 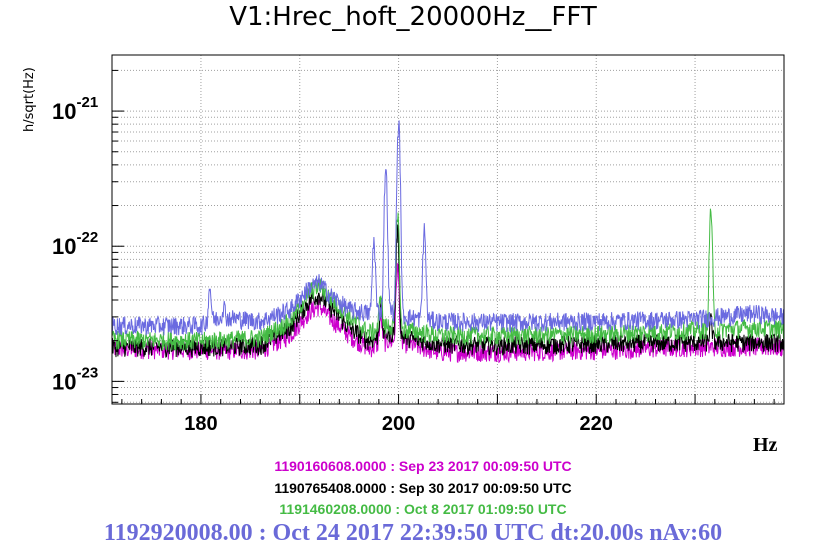 I want to click on y-tick-label: 10-21, so click(x=75, y=109).